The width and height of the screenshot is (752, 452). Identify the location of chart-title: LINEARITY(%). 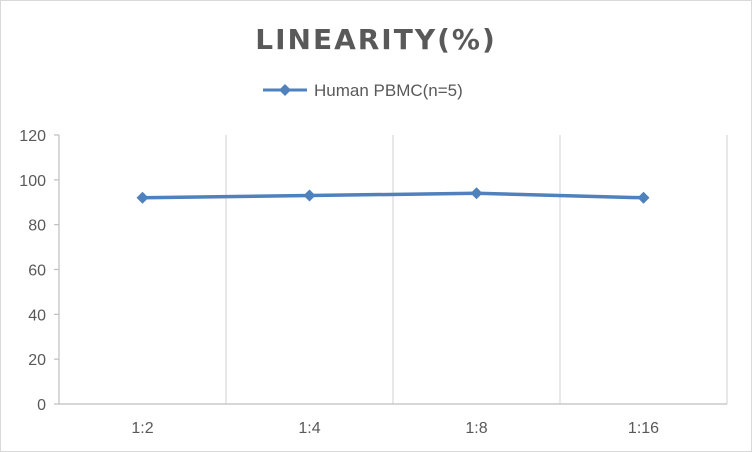
(376, 39).